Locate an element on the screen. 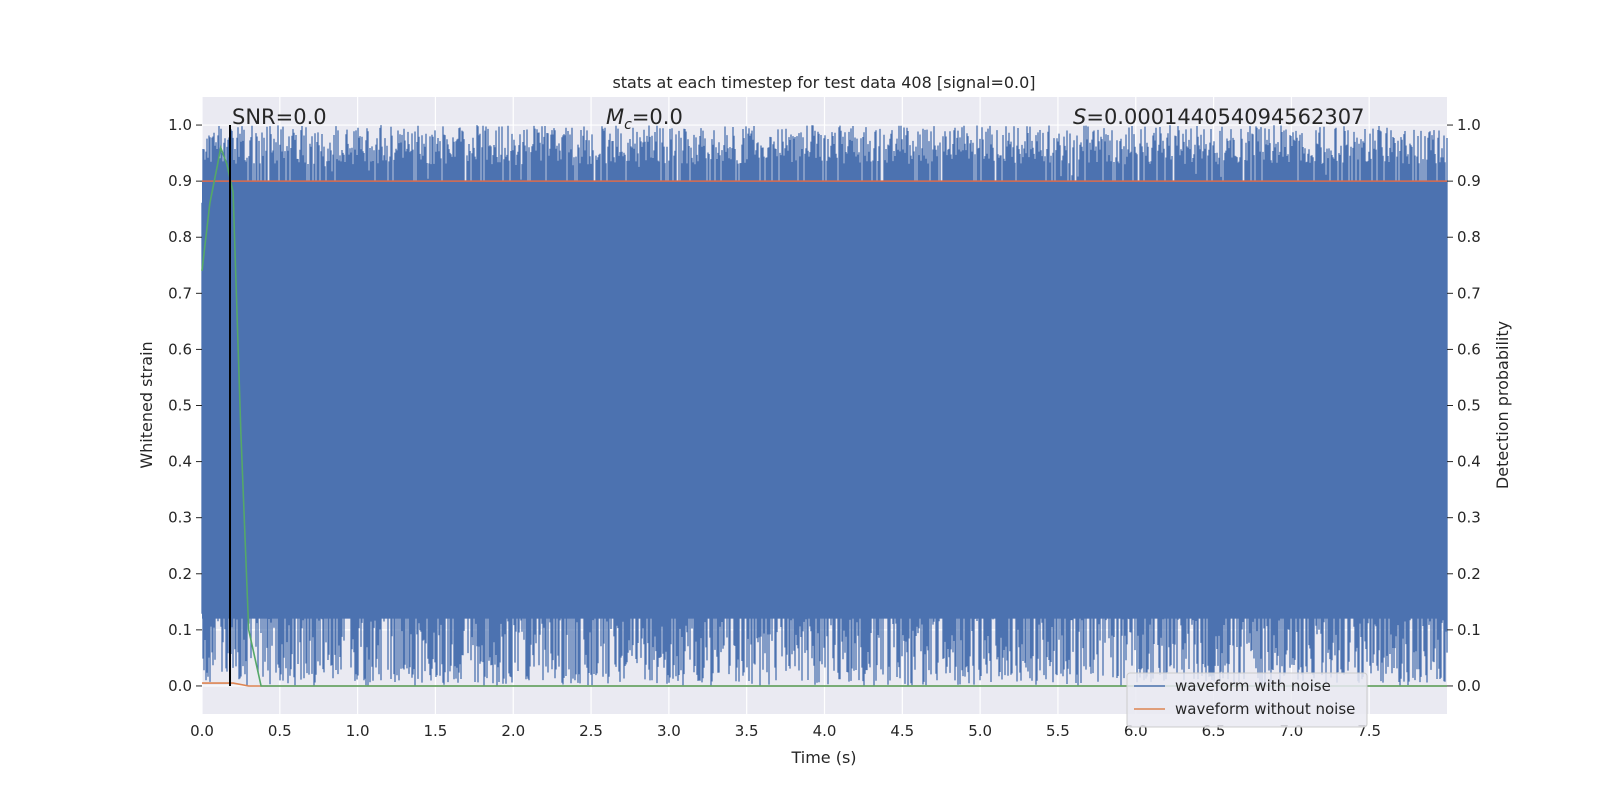 The height and width of the screenshot is (800, 1600). y-axis-label-right: Detection probability is located at coordinates (1502, 405).